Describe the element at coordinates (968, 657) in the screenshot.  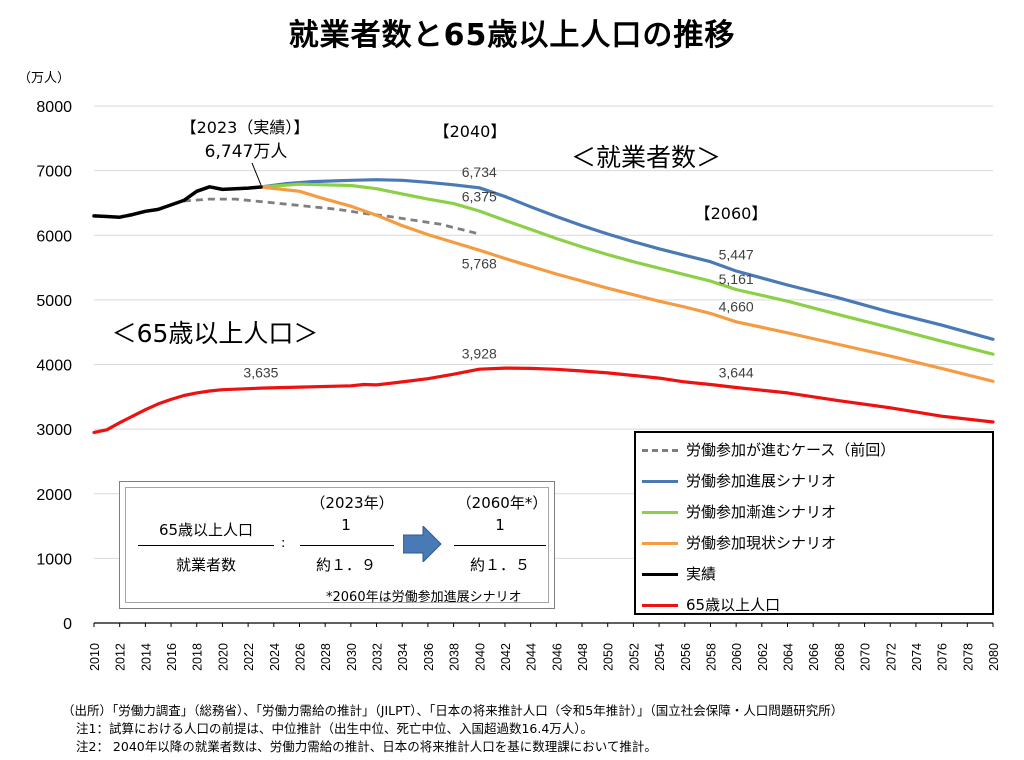
I see `x-tick-label: 2078` at that location.